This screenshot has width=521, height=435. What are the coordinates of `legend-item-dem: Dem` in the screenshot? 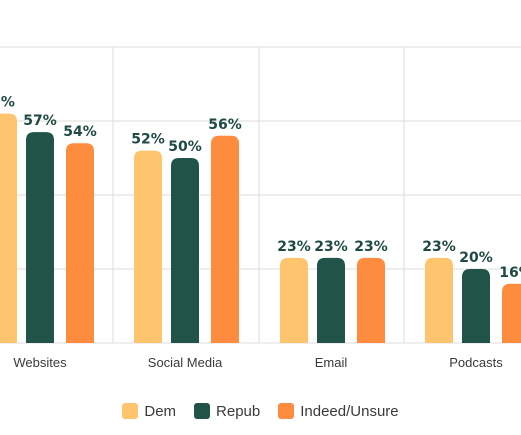 It's located at (149, 411).